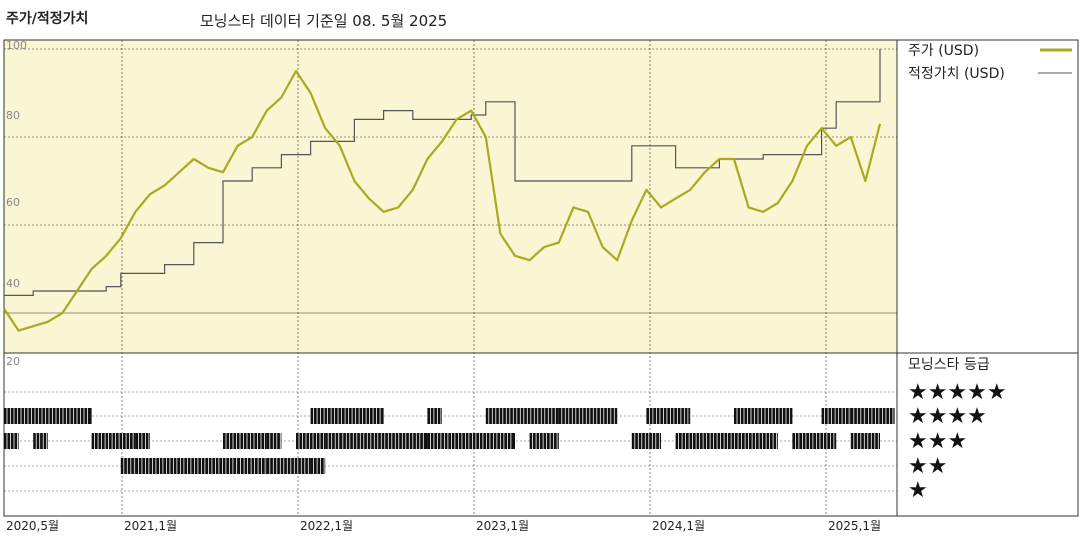  What do you see at coordinates (918, 490) in the screenshot?
I see `rating-1-star: ★` at bounding box center [918, 490].